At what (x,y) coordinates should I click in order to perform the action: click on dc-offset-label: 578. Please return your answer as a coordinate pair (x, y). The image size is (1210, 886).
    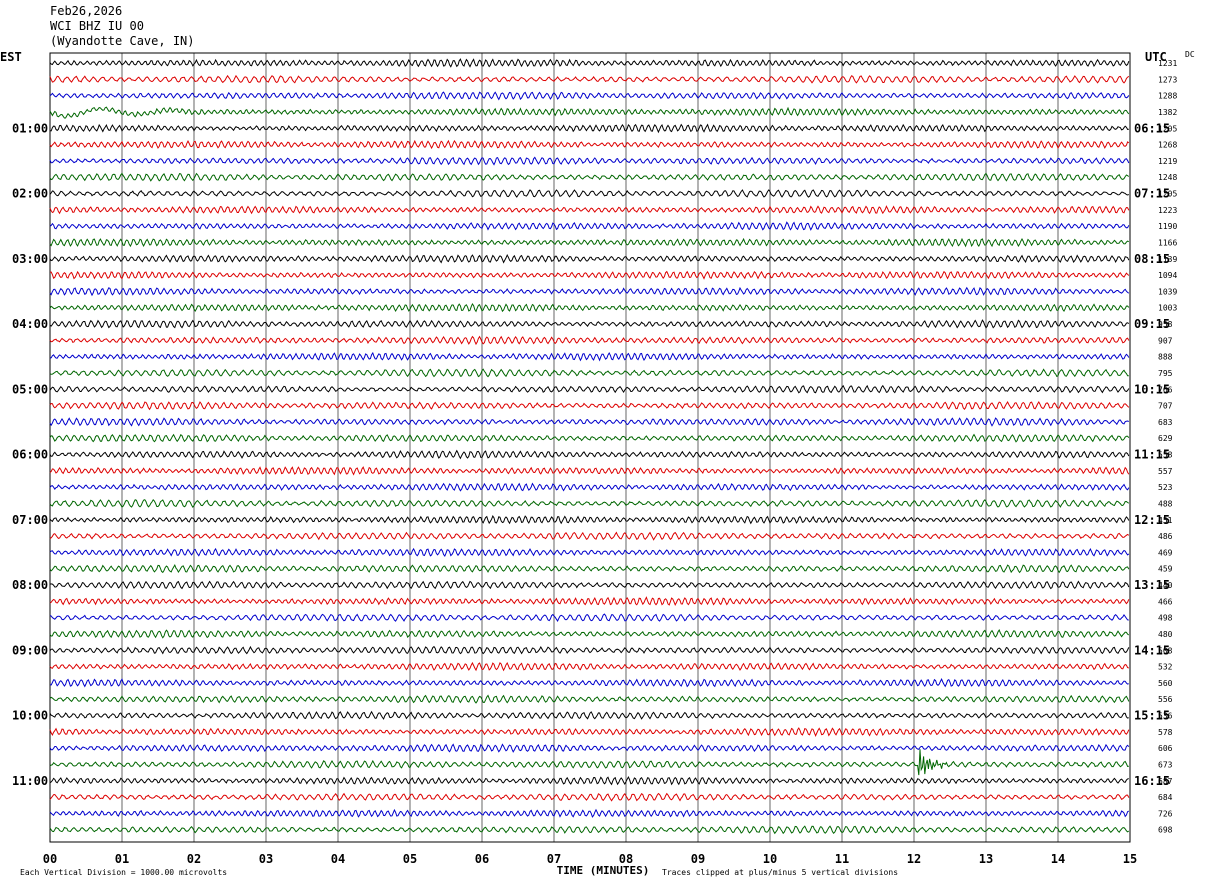
    Looking at the image, I should click on (1165, 732).